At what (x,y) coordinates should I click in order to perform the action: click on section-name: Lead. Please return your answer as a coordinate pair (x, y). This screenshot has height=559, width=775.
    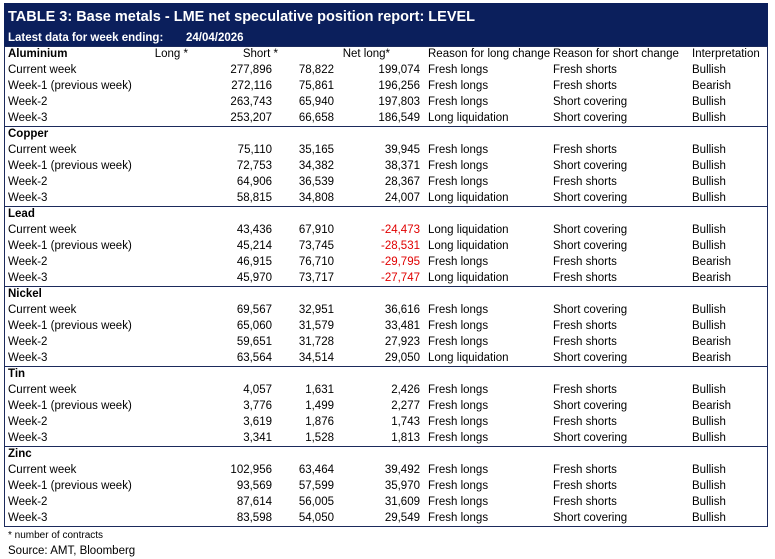
    Looking at the image, I should click on (21, 214).